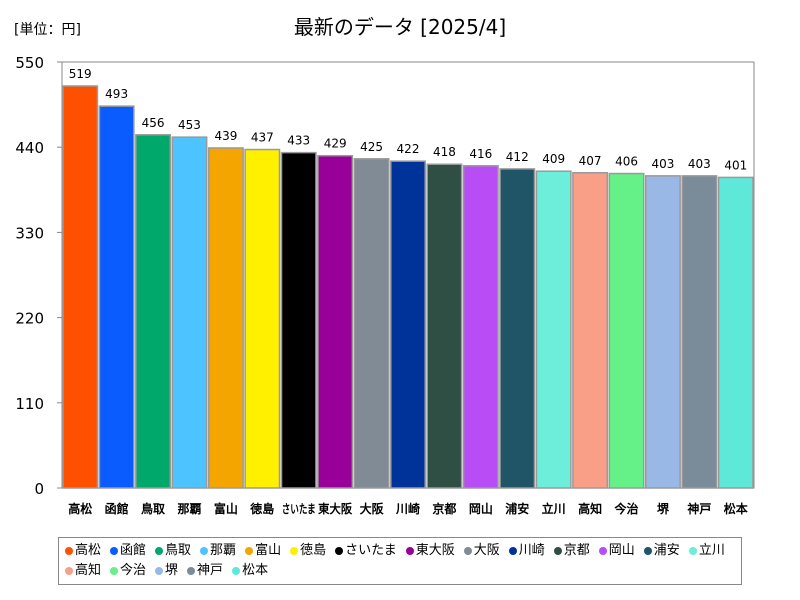 Image resolution: width=800 pixels, height=600 pixels. Describe the element at coordinates (621, 550) in the screenshot. I see `legend-label: 岡山` at that location.